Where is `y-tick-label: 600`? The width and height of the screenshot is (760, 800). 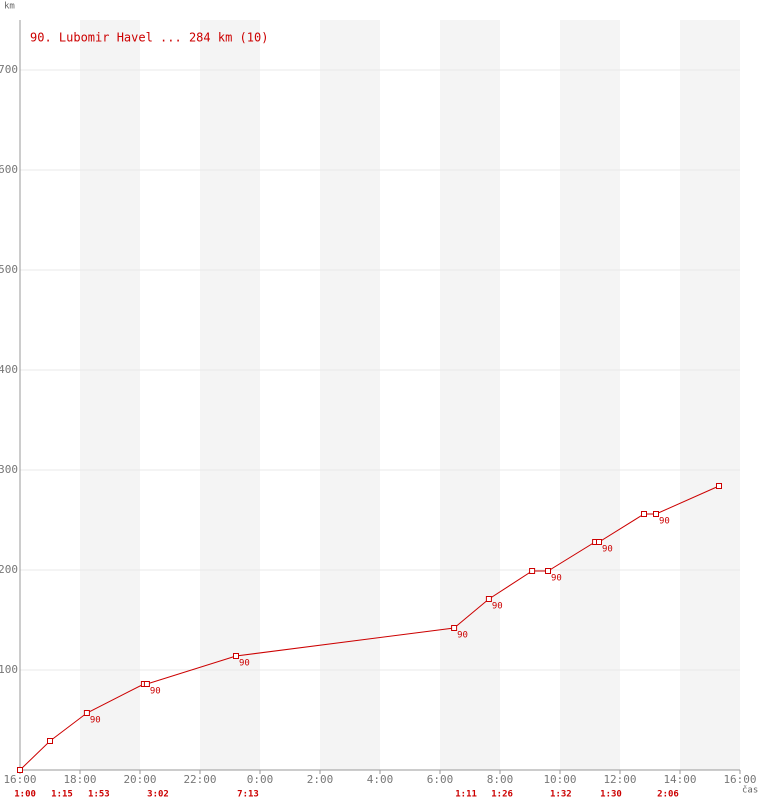 y-tick-label: 600 is located at coordinates (9, 169).